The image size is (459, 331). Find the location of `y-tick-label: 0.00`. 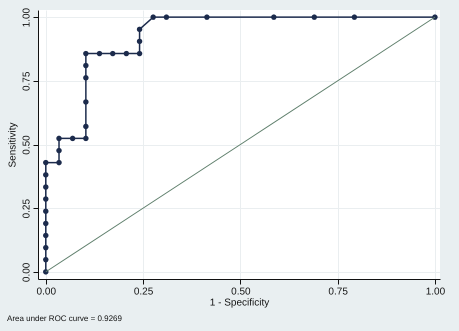

y-tick-label: 0.00 is located at coordinates (27, 272).